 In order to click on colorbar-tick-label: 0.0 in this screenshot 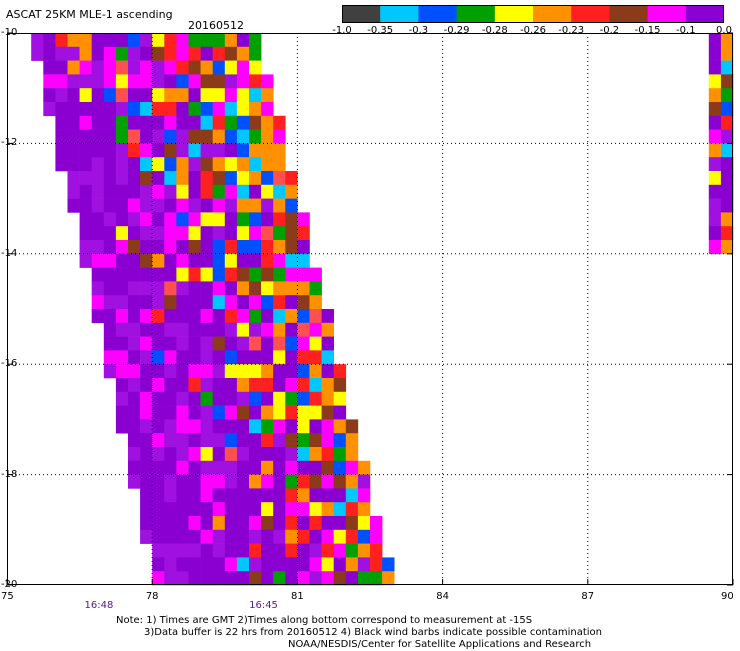, I will do `click(724, 30)`.